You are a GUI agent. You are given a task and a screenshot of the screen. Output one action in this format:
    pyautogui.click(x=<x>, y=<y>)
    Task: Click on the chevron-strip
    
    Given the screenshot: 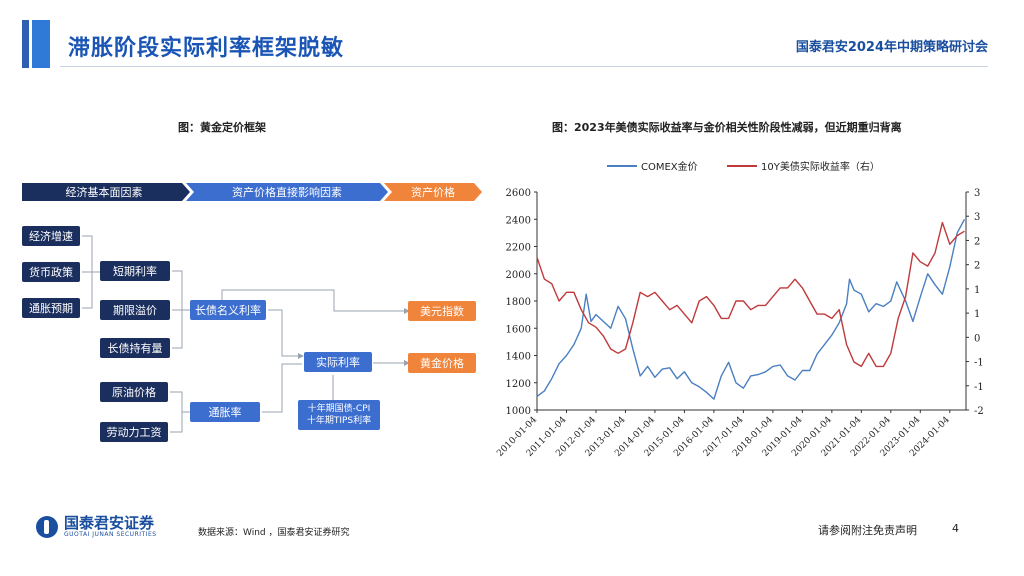 What is the action you would take?
    pyautogui.click(x=252, y=192)
    